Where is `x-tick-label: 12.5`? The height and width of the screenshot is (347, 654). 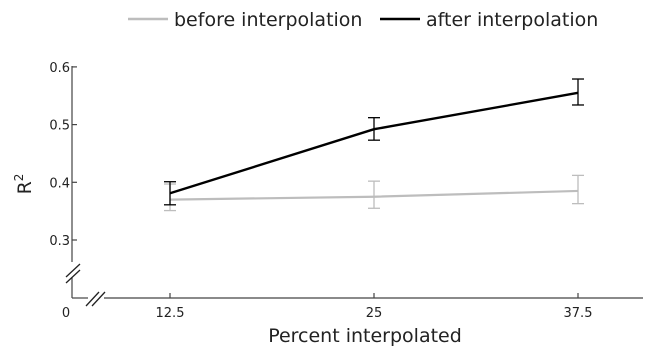 x-tick-label: 12.5 is located at coordinates (170, 313).